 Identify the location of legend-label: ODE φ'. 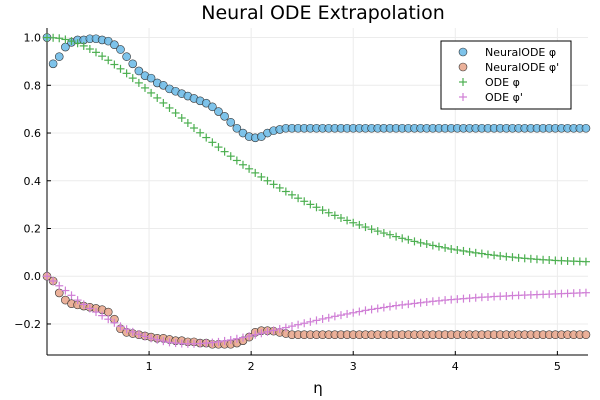
(504, 97).